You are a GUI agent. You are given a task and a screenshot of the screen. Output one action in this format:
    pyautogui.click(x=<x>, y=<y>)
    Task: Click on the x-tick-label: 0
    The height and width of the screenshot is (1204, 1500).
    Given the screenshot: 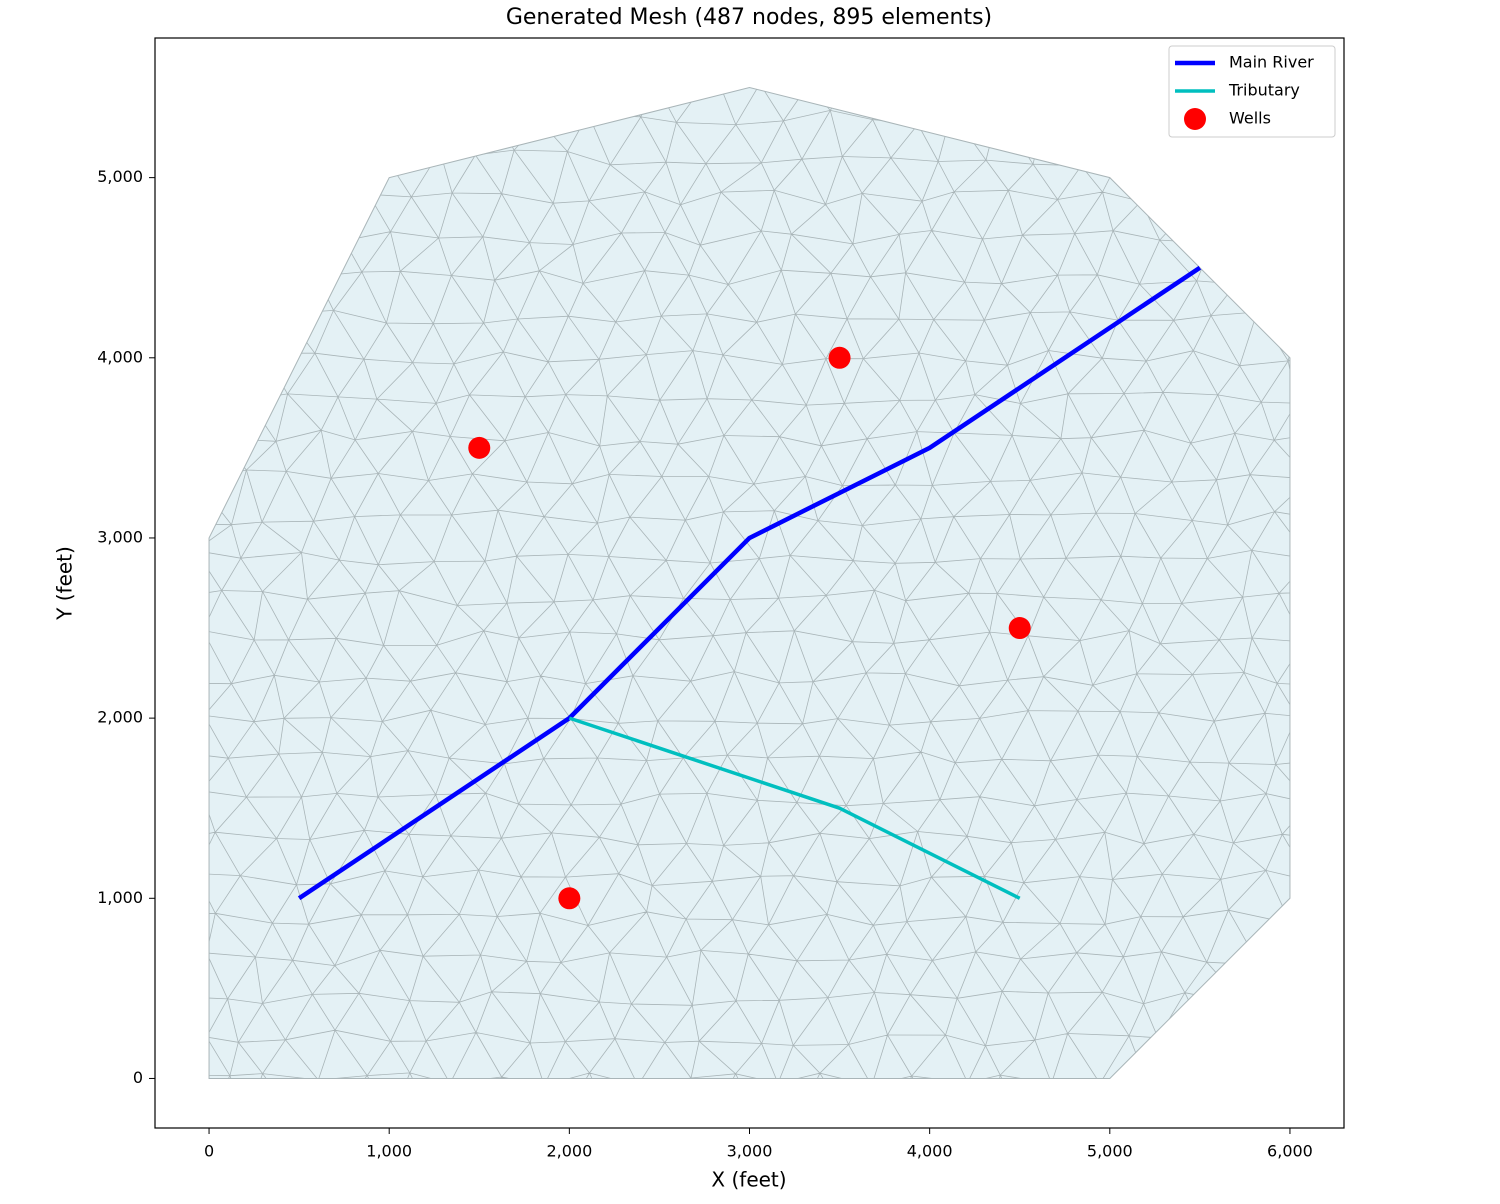 What is the action you would take?
    pyautogui.click(x=209, y=1151)
    